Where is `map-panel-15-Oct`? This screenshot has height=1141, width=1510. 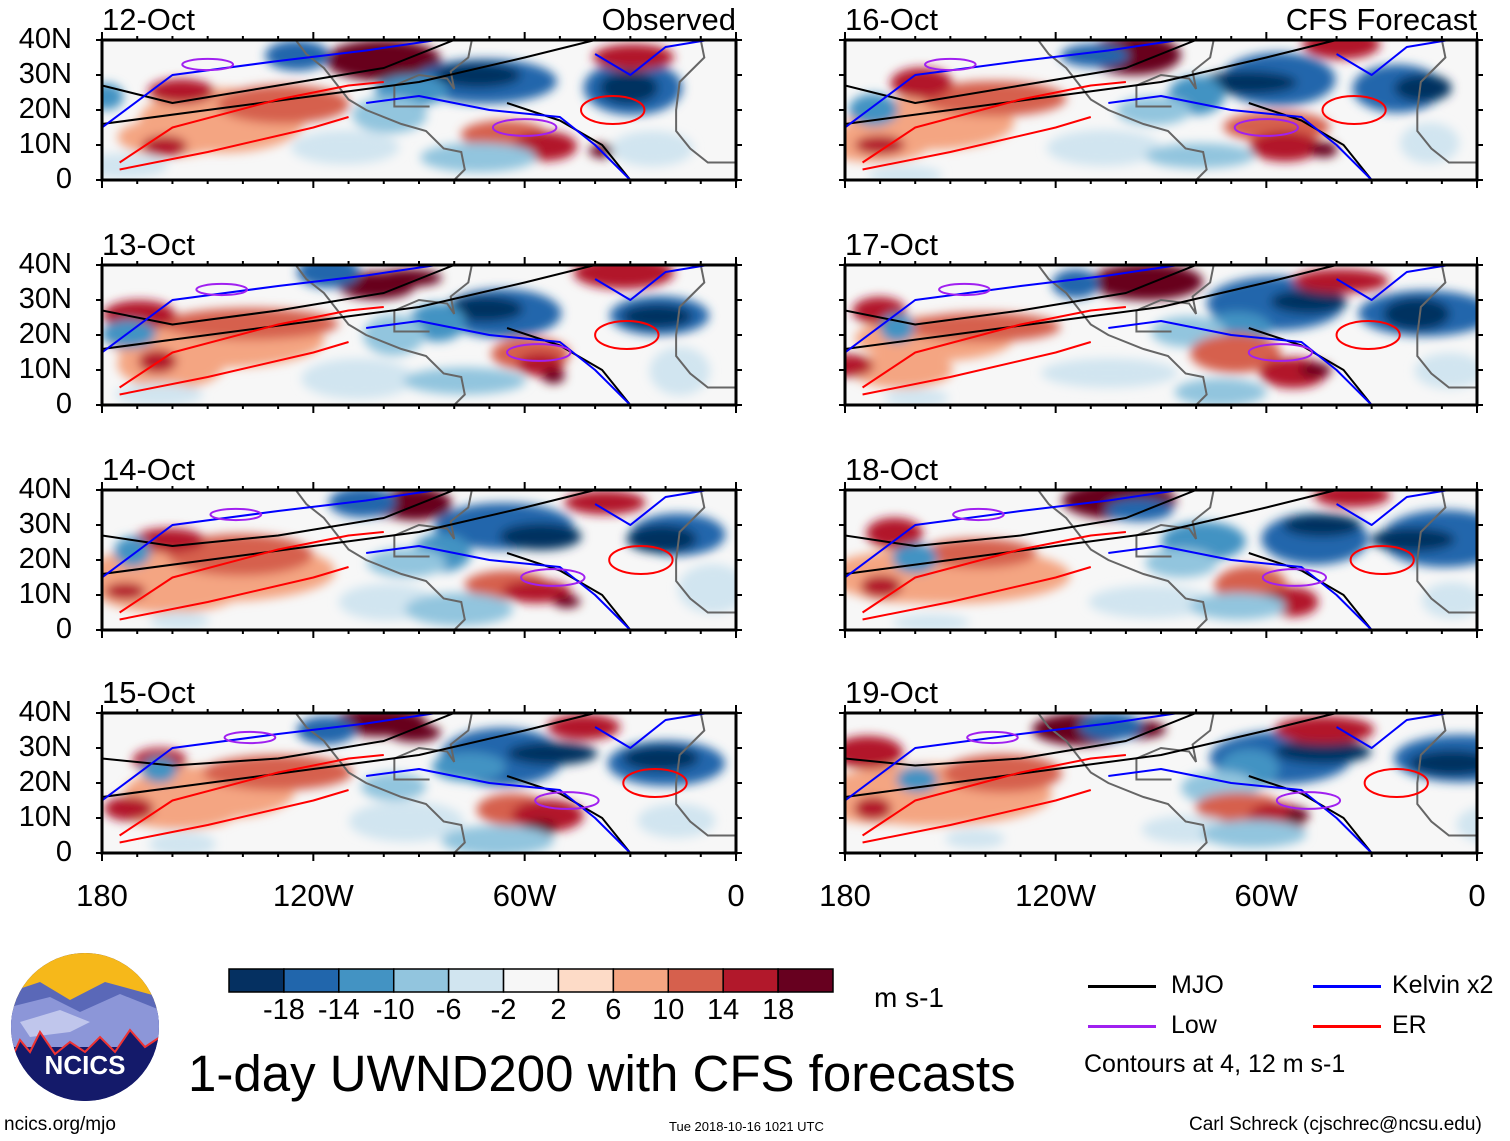 map-panel-15-Oct is located at coordinates (419, 783).